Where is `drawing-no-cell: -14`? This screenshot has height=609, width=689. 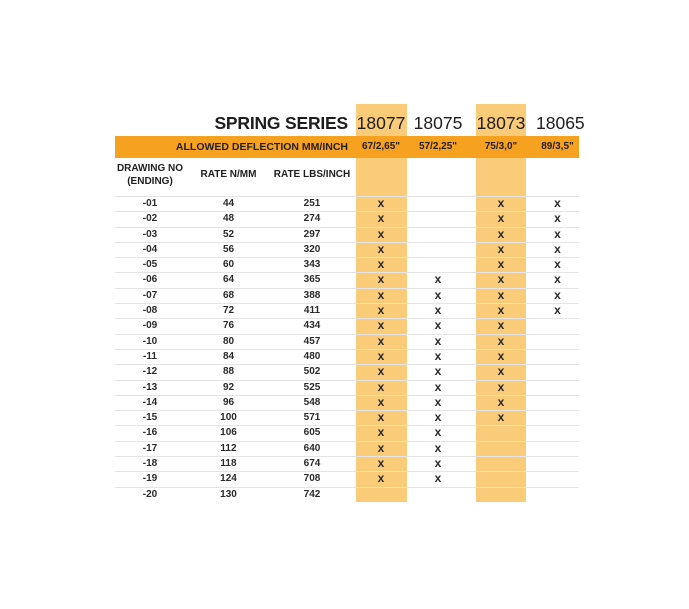 drawing-no-cell: -14 is located at coordinates (150, 402).